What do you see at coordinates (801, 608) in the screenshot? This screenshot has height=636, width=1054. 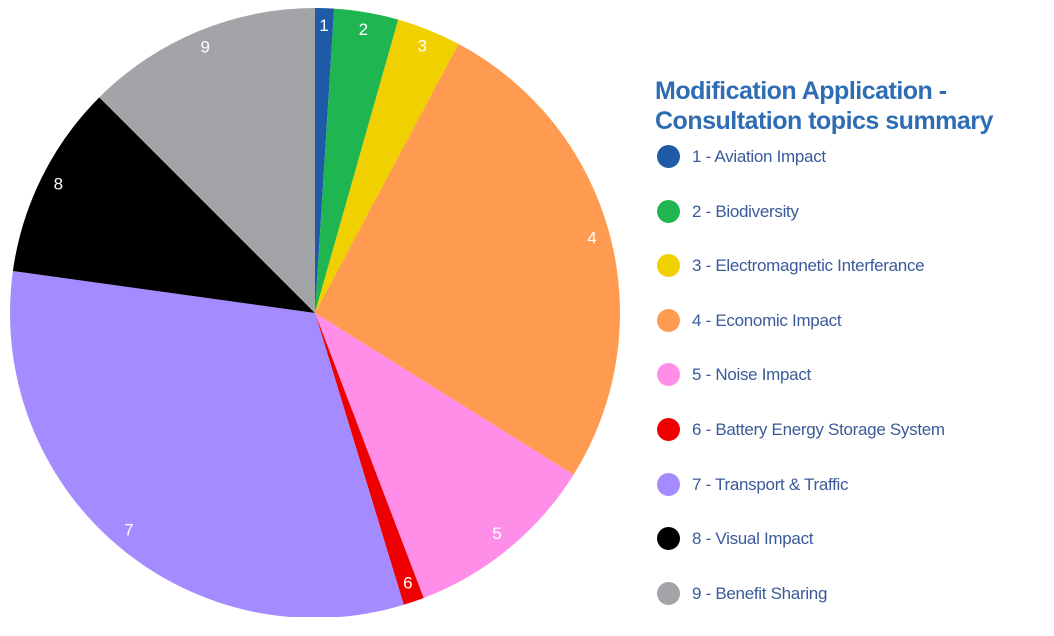 I see `legend-item: 9 - Benefit Sharing` at bounding box center [801, 608].